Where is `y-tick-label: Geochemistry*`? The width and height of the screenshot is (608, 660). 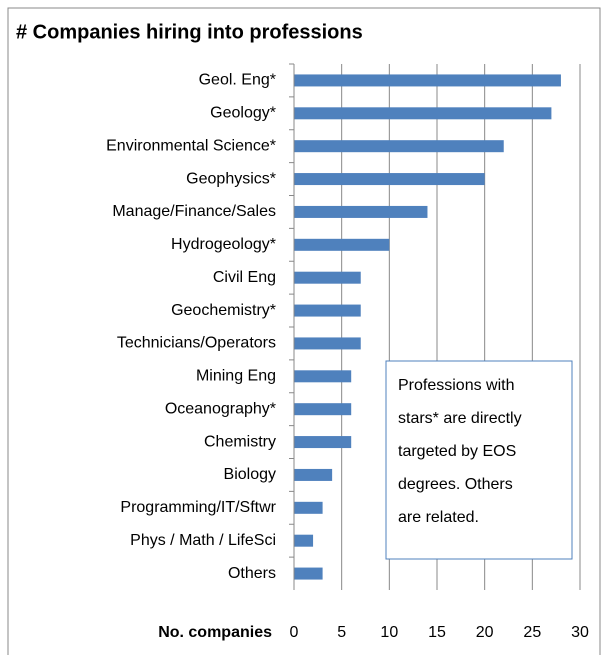
y-tick-label: Geochemistry* is located at coordinates (223, 310).